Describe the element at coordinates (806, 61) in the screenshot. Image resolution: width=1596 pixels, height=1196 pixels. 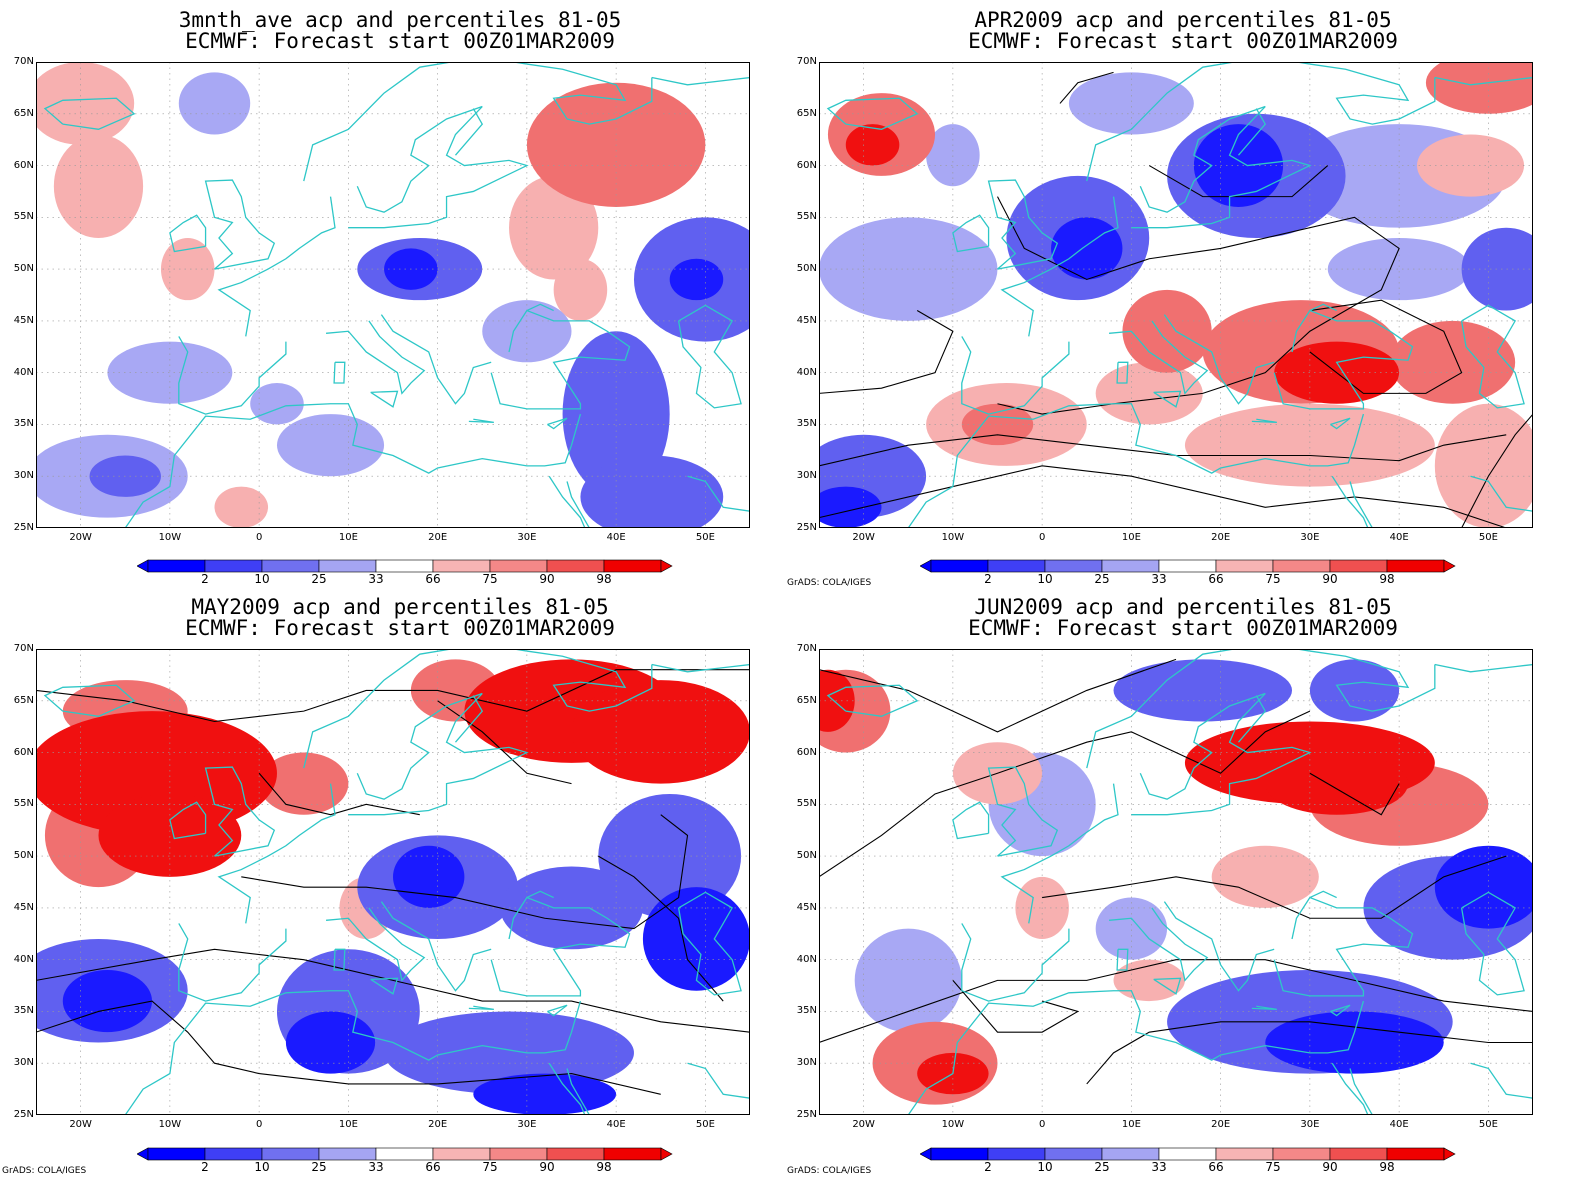
I see `latitude-tick-label: 70N` at that location.